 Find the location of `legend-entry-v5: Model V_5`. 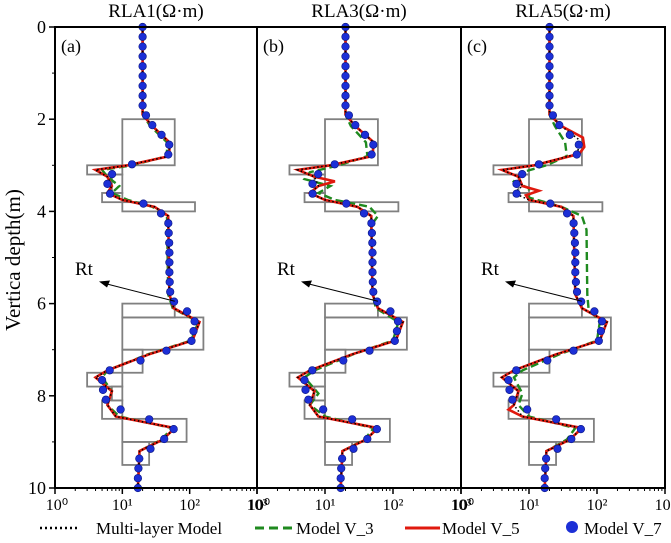

legend-entry-v5: Model V_5 is located at coordinates (462, 528).